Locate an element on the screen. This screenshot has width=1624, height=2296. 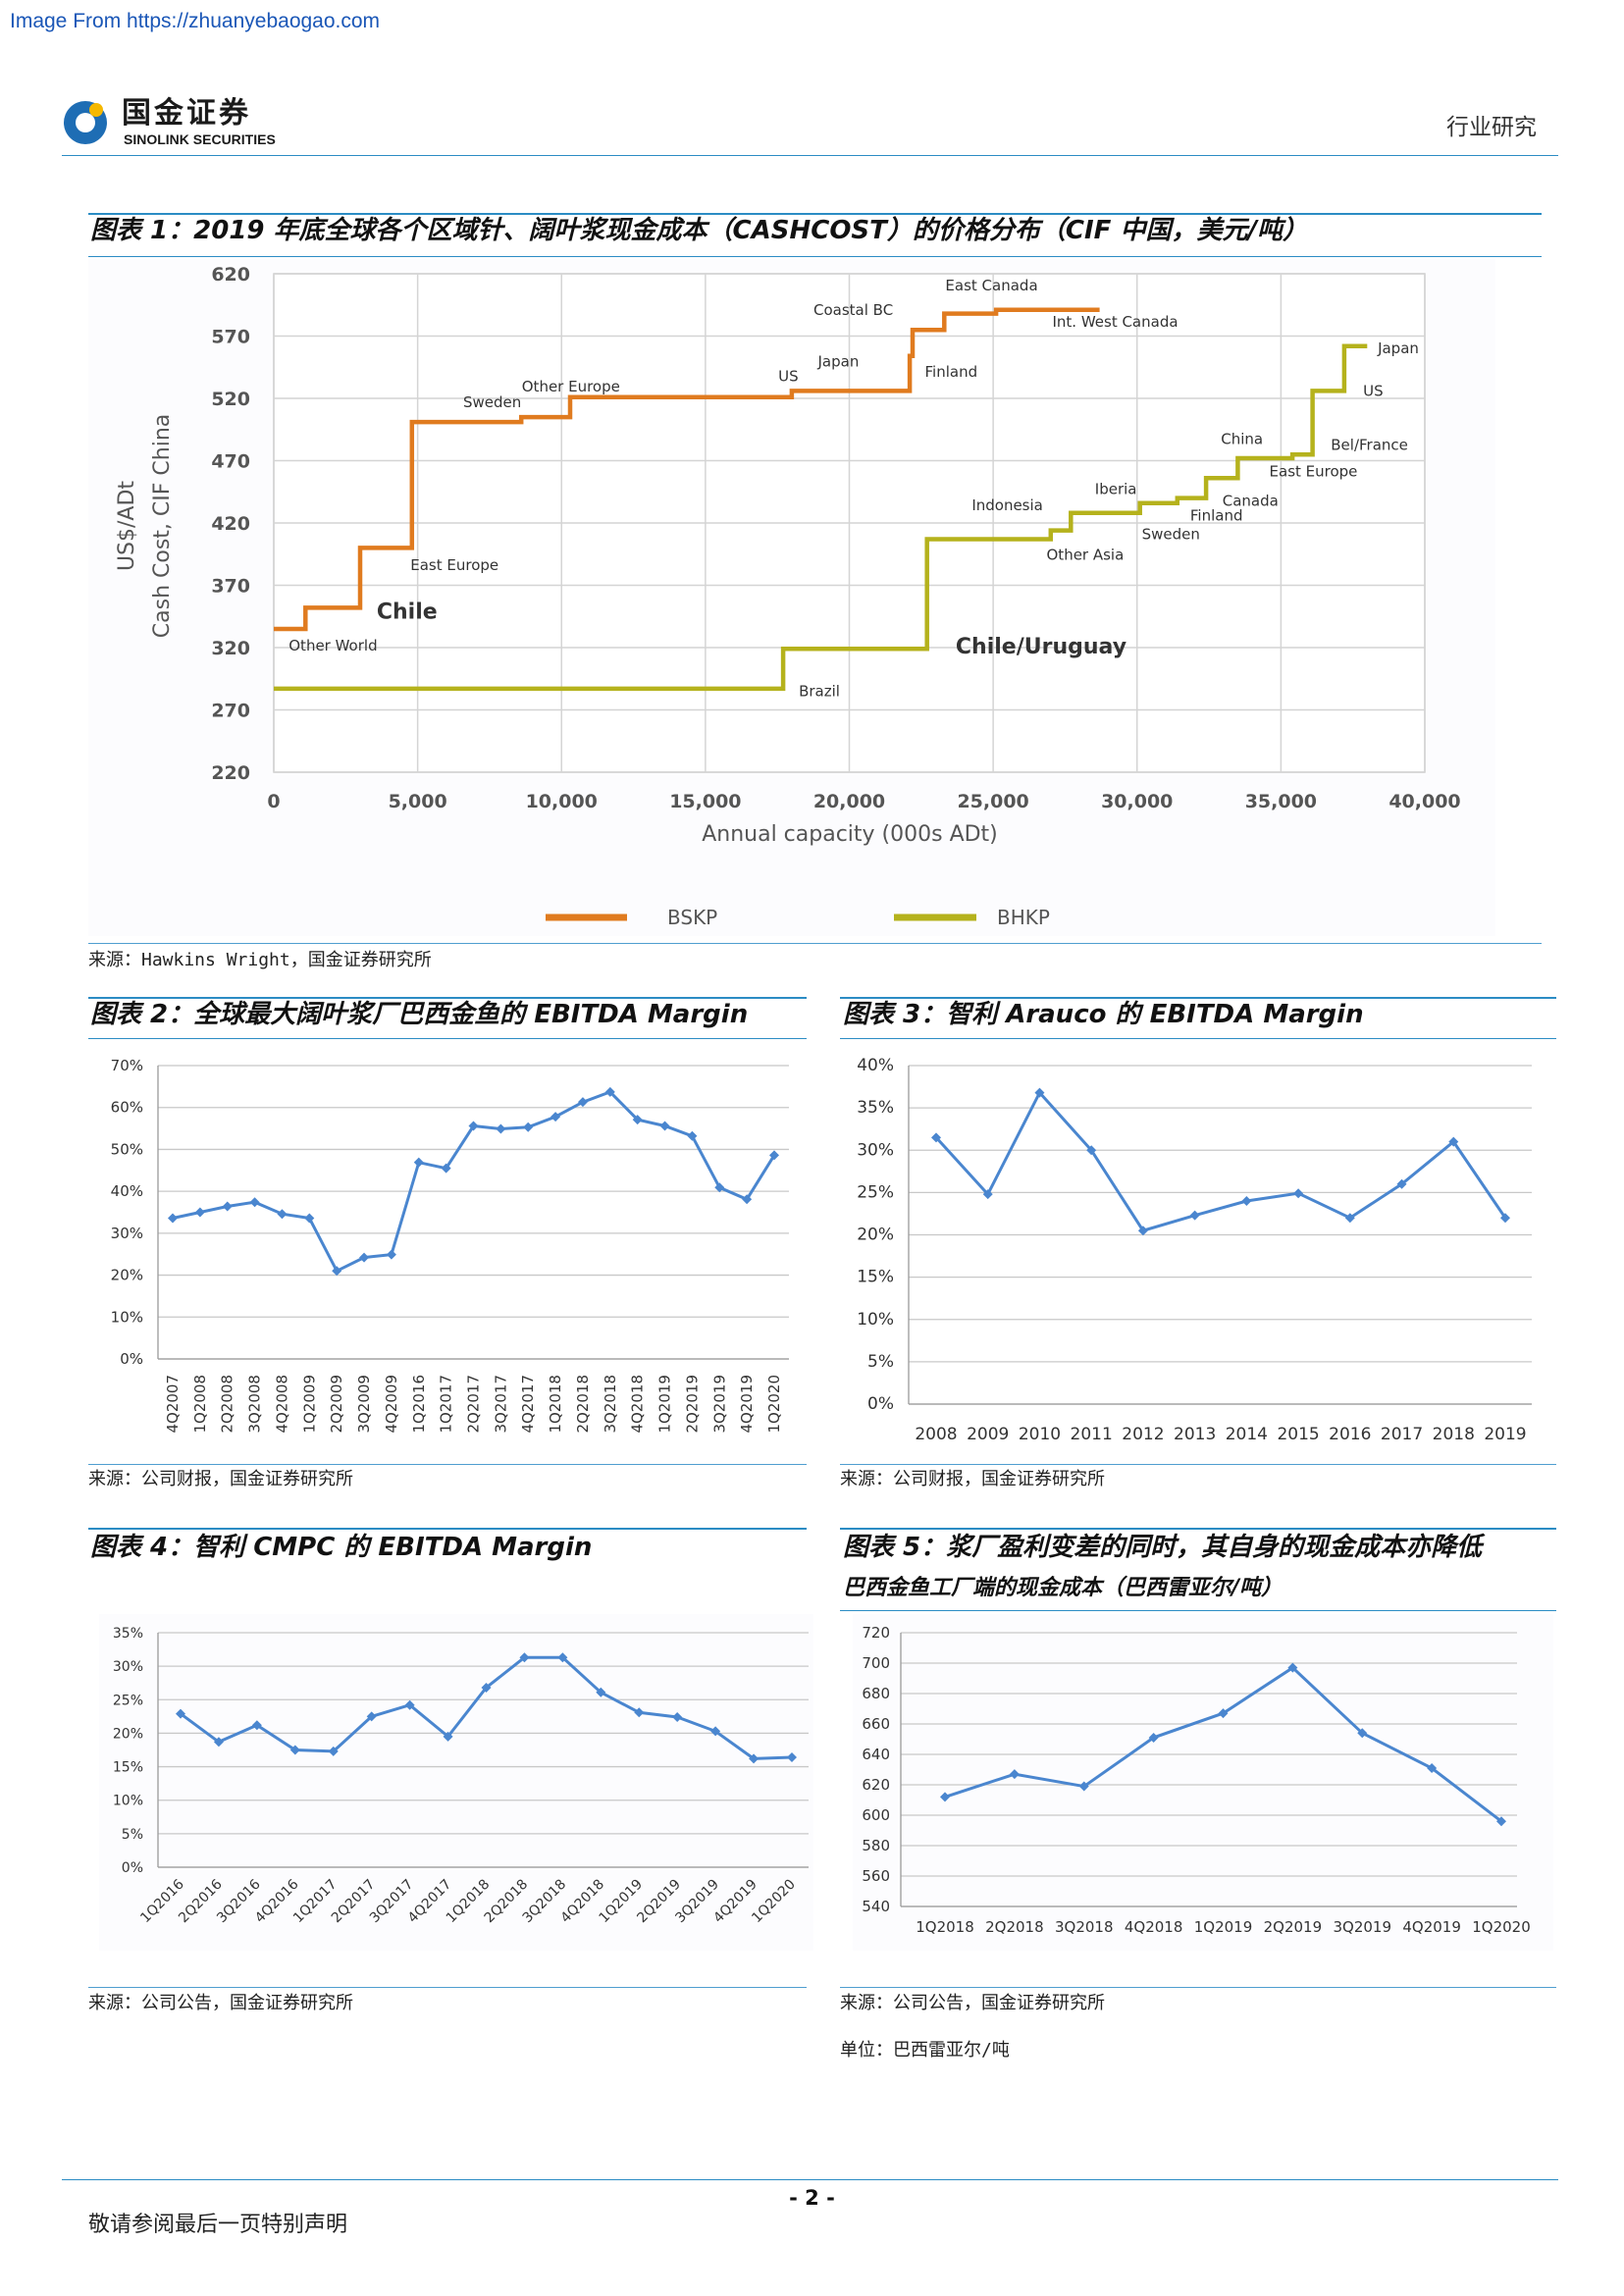
x-tick-label: 2010 is located at coordinates (1040, 1434).